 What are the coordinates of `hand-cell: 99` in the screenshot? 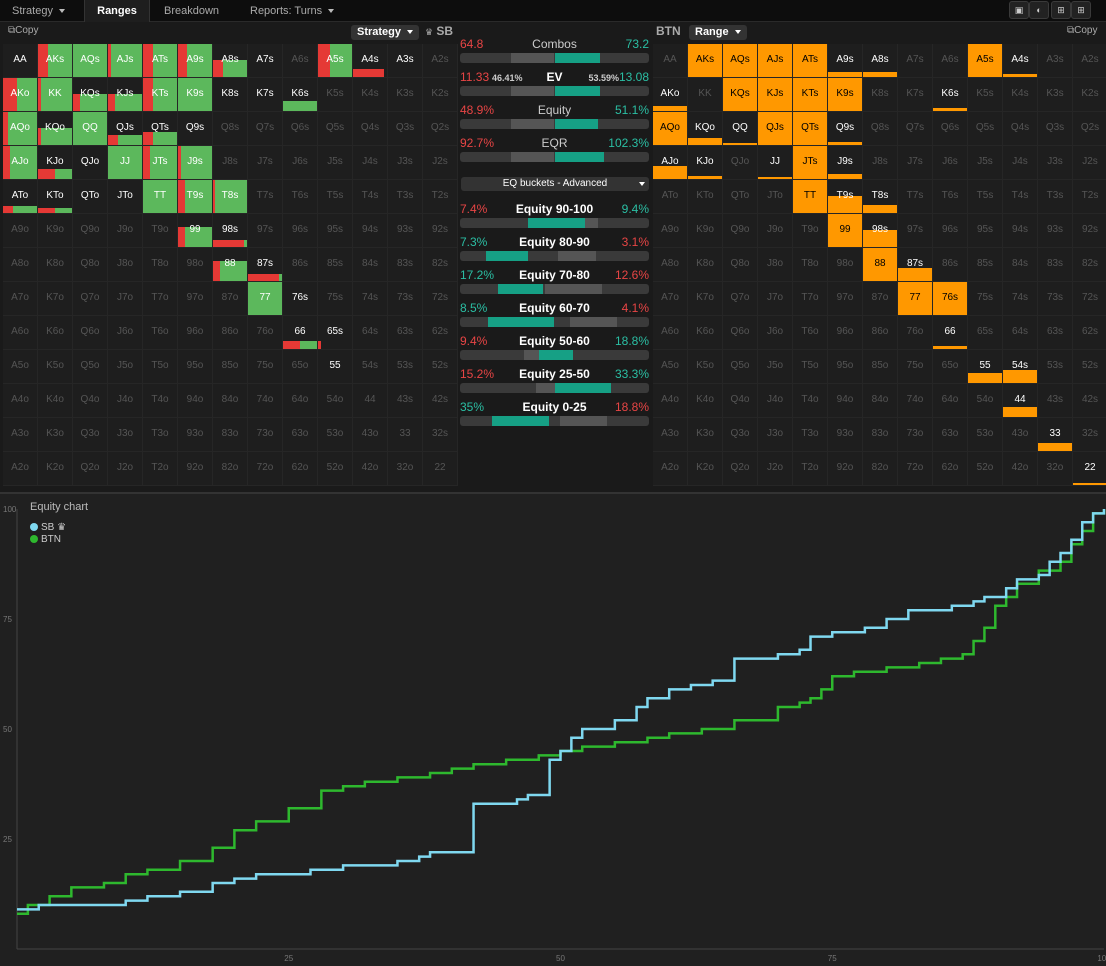 It's located at (195, 231).